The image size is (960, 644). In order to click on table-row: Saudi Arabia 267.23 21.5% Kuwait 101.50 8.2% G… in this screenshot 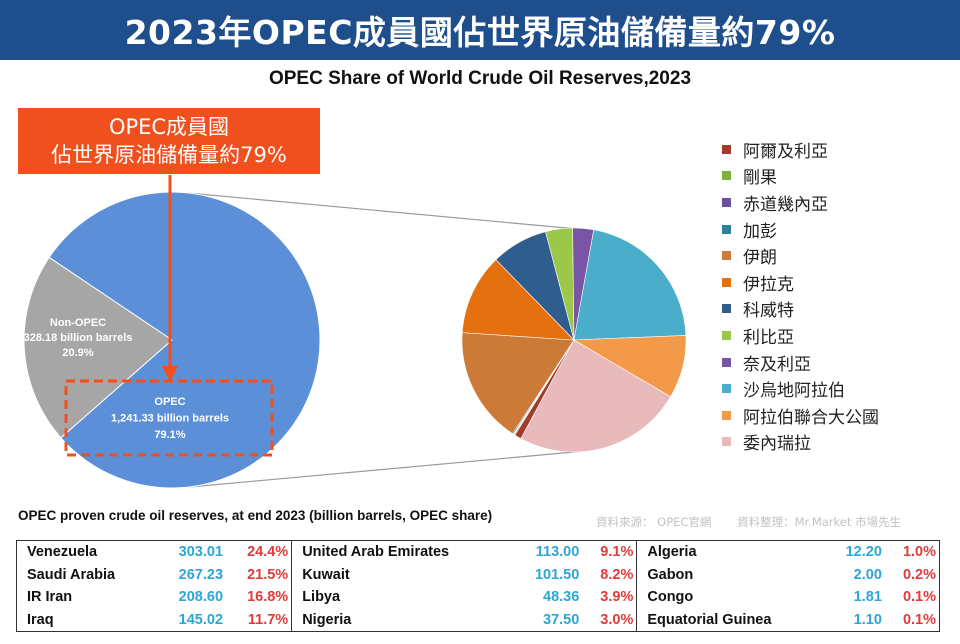, I will do `click(478, 574)`.